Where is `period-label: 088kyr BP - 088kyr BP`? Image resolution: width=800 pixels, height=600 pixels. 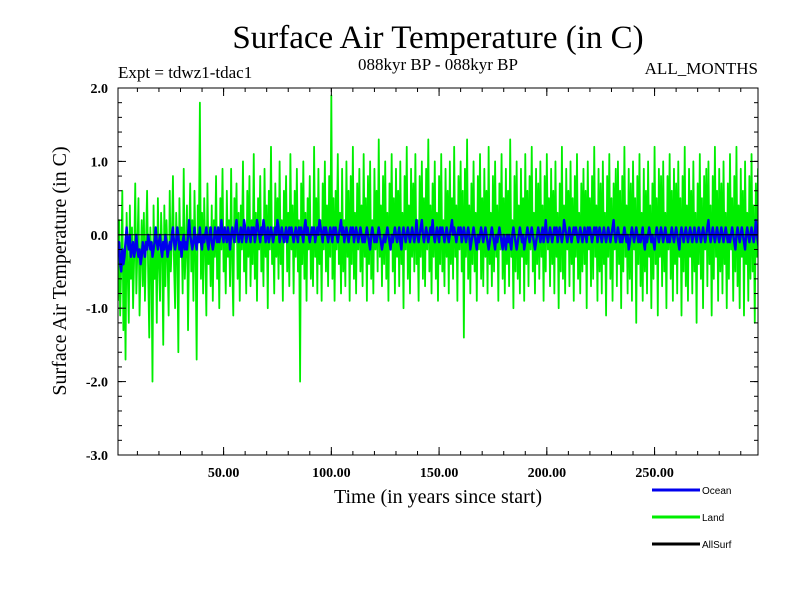 period-label: 088kyr BP - 088kyr BP is located at coordinates (438, 64).